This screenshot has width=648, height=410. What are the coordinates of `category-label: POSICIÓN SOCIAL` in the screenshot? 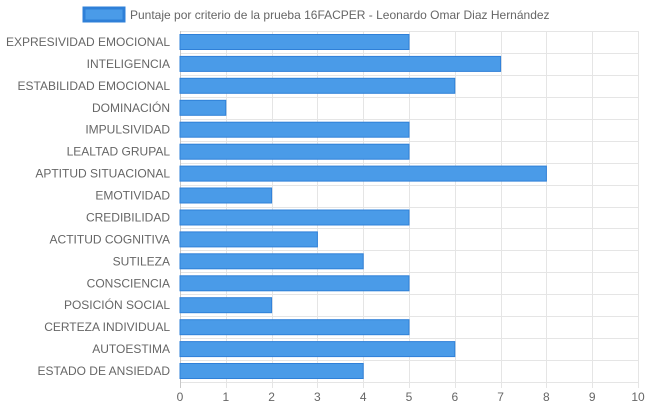 It's located at (117, 304).